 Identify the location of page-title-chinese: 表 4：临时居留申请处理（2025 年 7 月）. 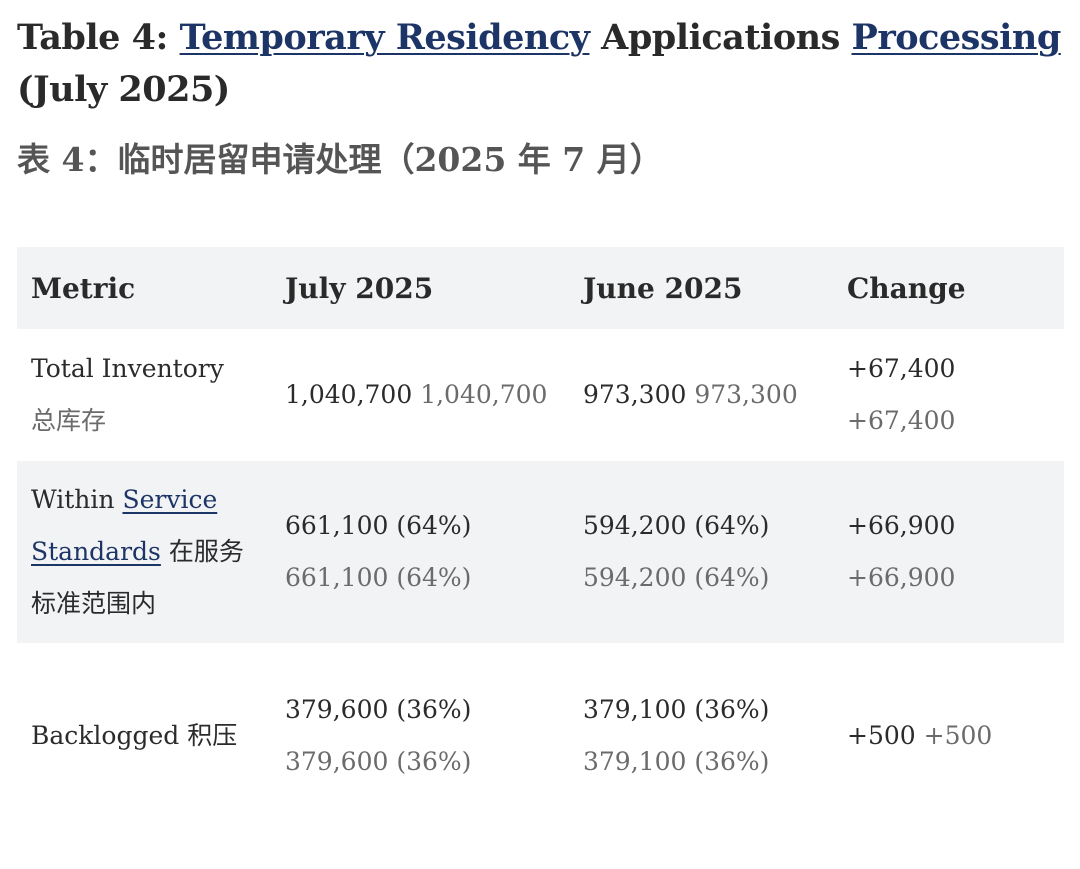
(340, 159).